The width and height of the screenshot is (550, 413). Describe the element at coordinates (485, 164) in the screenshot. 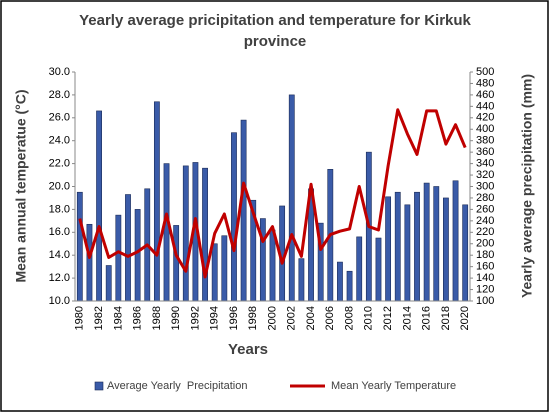

I see `y2-tick-label: 340` at that location.